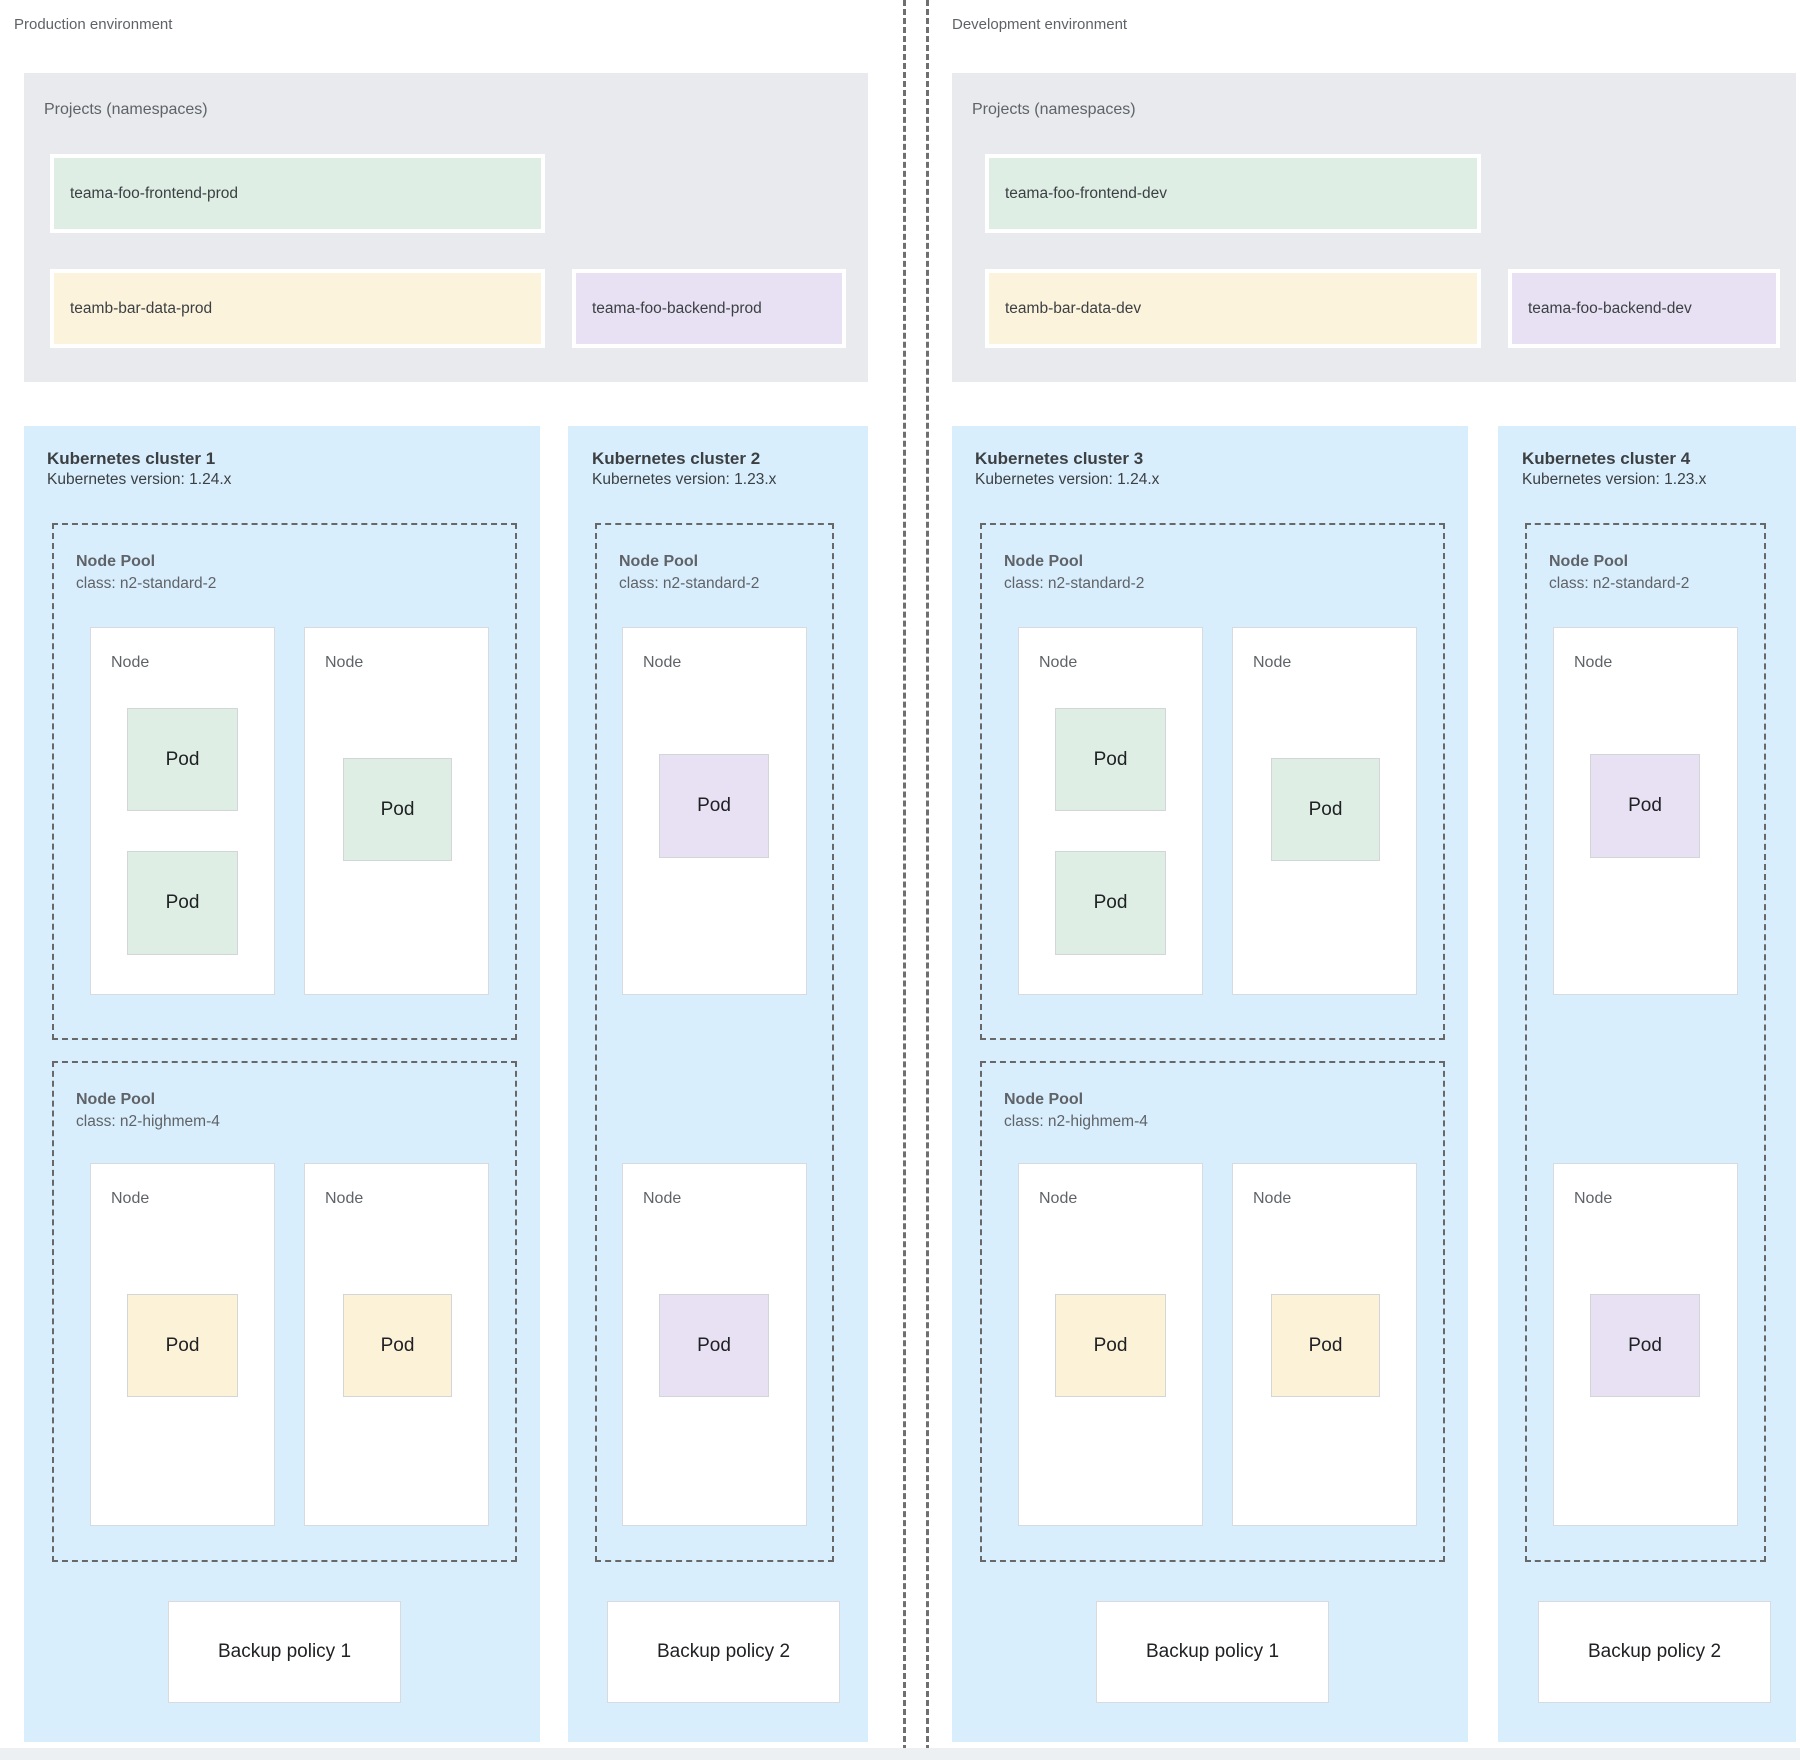 The image size is (1800, 1760). Describe the element at coordinates (141, 308) in the screenshot. I see `namespace-label: teamb-bar-data-prod` at that location.